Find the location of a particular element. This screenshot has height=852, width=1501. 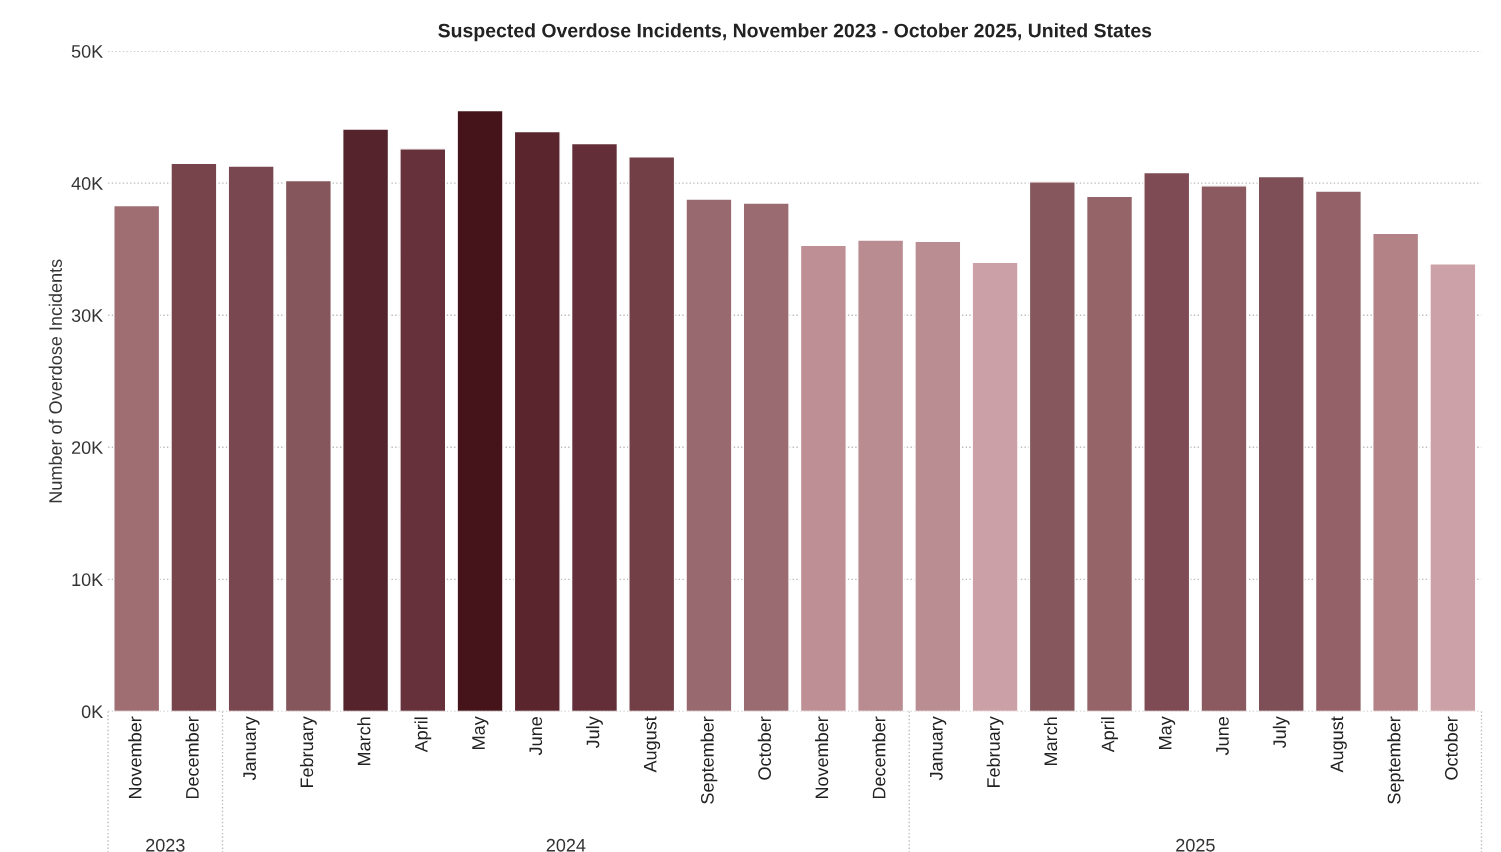

y-tick-label: 50K is located at coordinates (87, 51).